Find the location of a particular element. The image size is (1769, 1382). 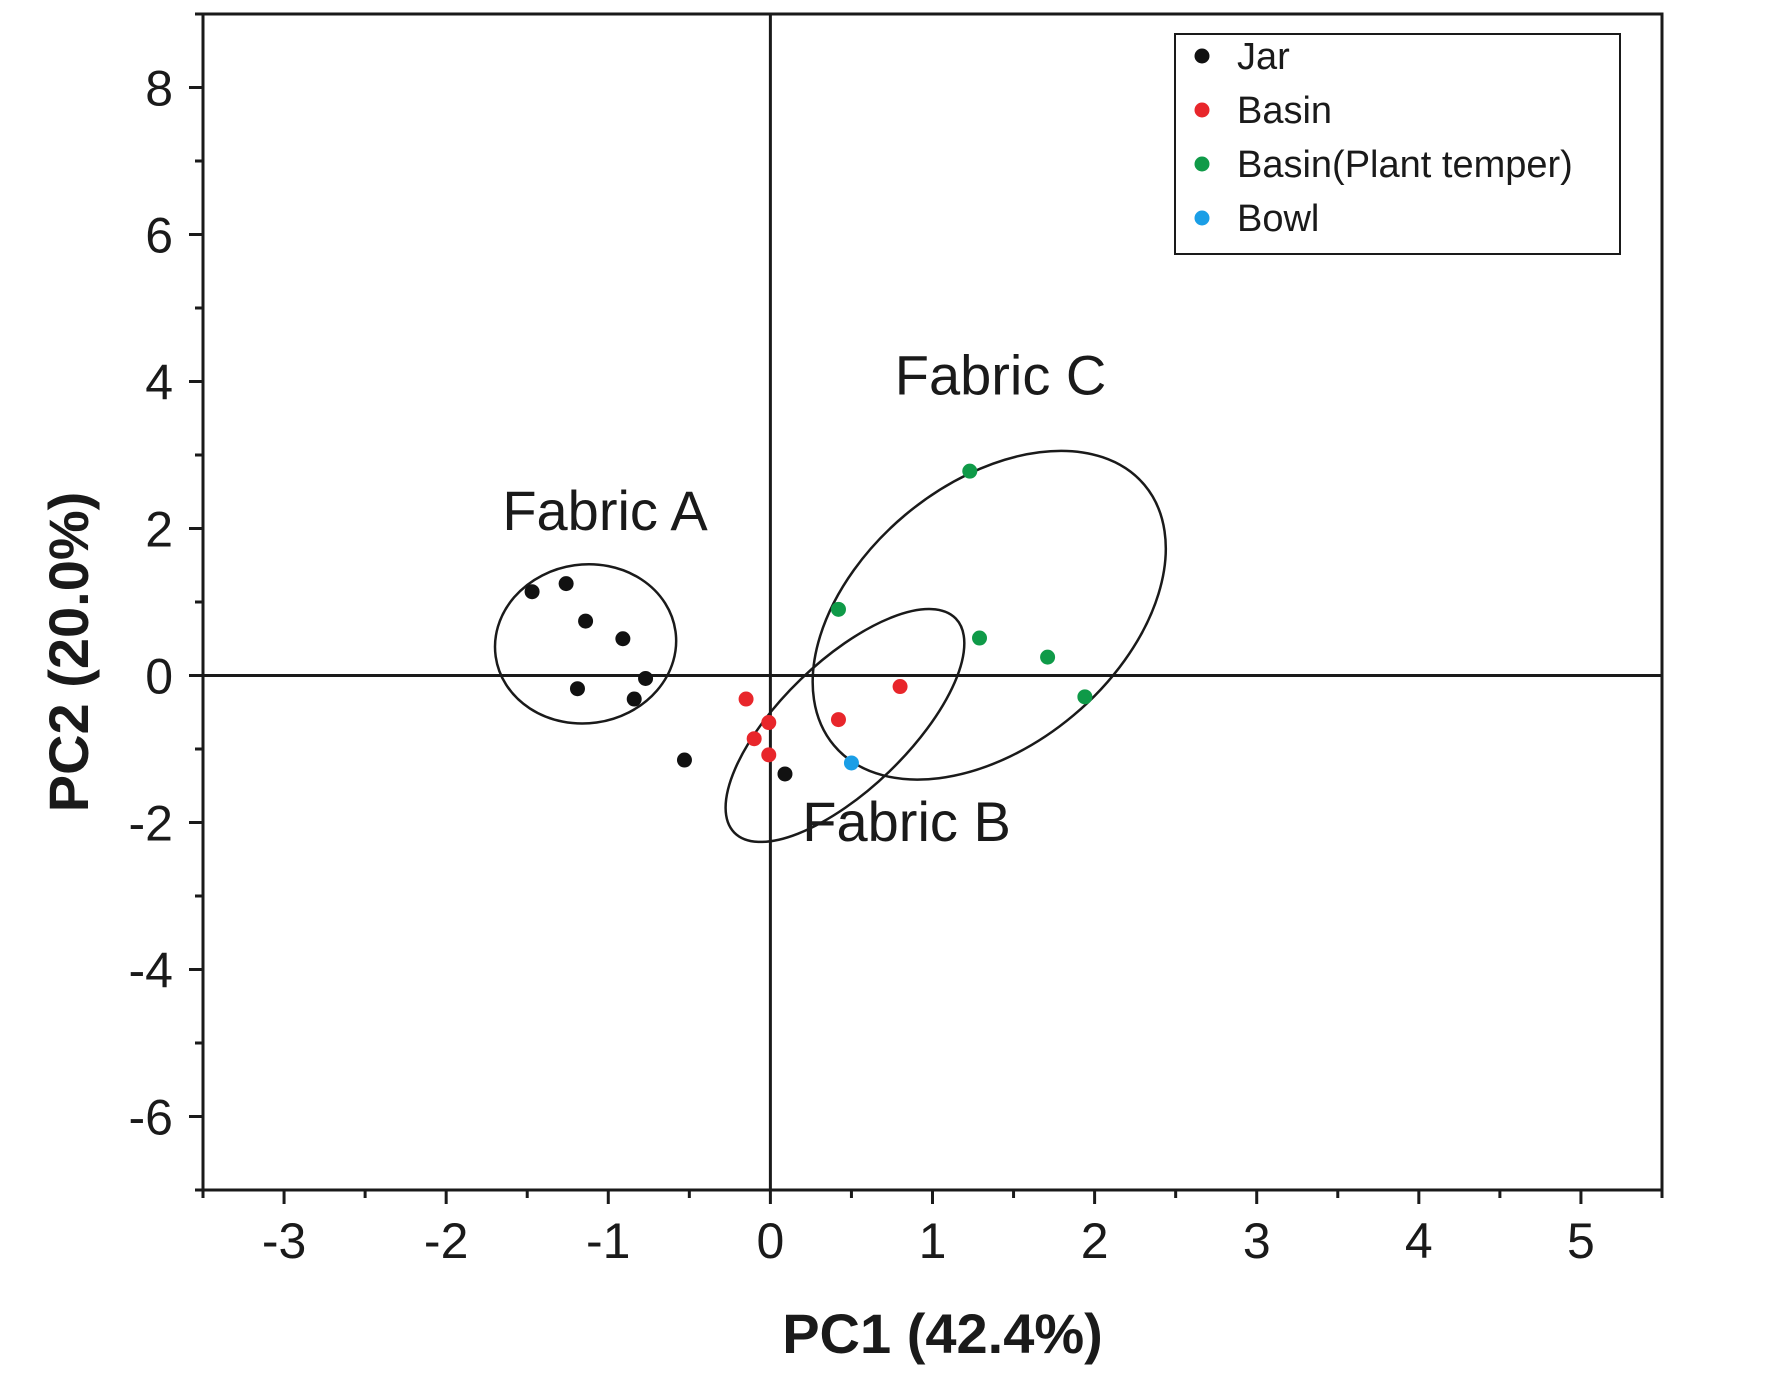

x-tick-label: -3 is located at coordinates (284, 1241).